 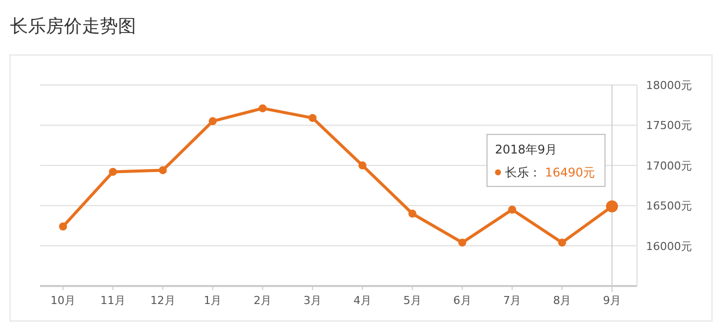 What do you see at coordinates (562, 300) in the screenshot?
I see `x-tick-label: 8月` at bounding box center [562, 300].